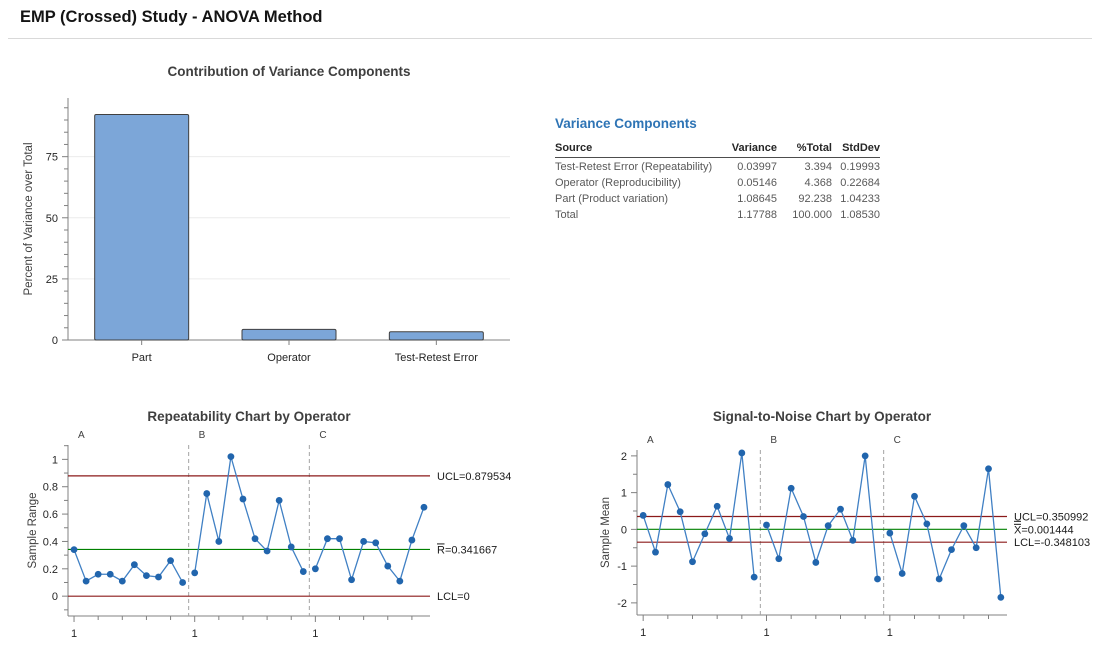 The width and height of the screenshot is (1100, 652). I want to click on x-category-label: Test-Retest Error, so click(436, 358).